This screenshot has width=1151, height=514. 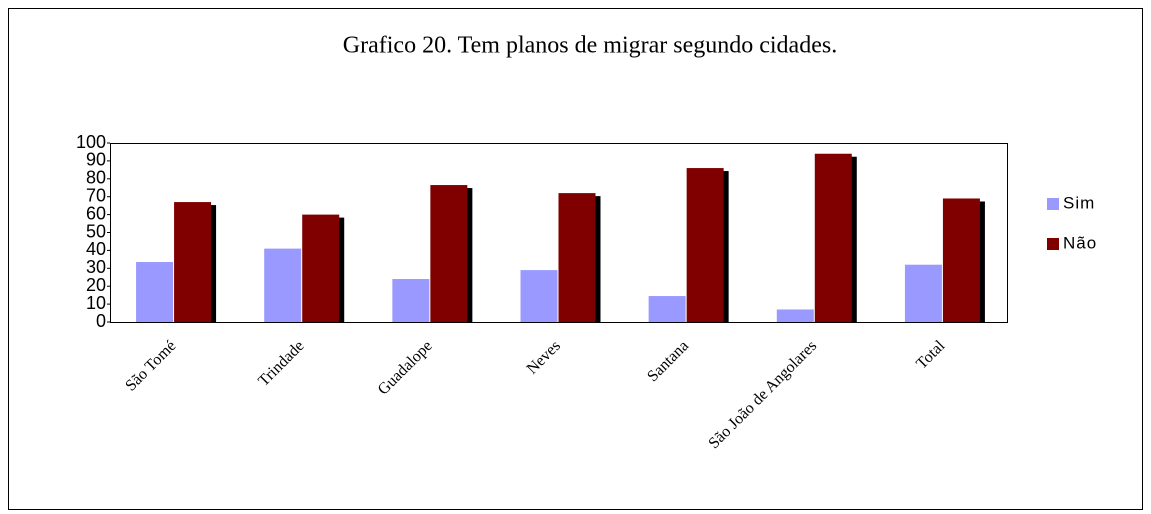 I want to click on y-tick-label: 50, so click(x=96, y=231).